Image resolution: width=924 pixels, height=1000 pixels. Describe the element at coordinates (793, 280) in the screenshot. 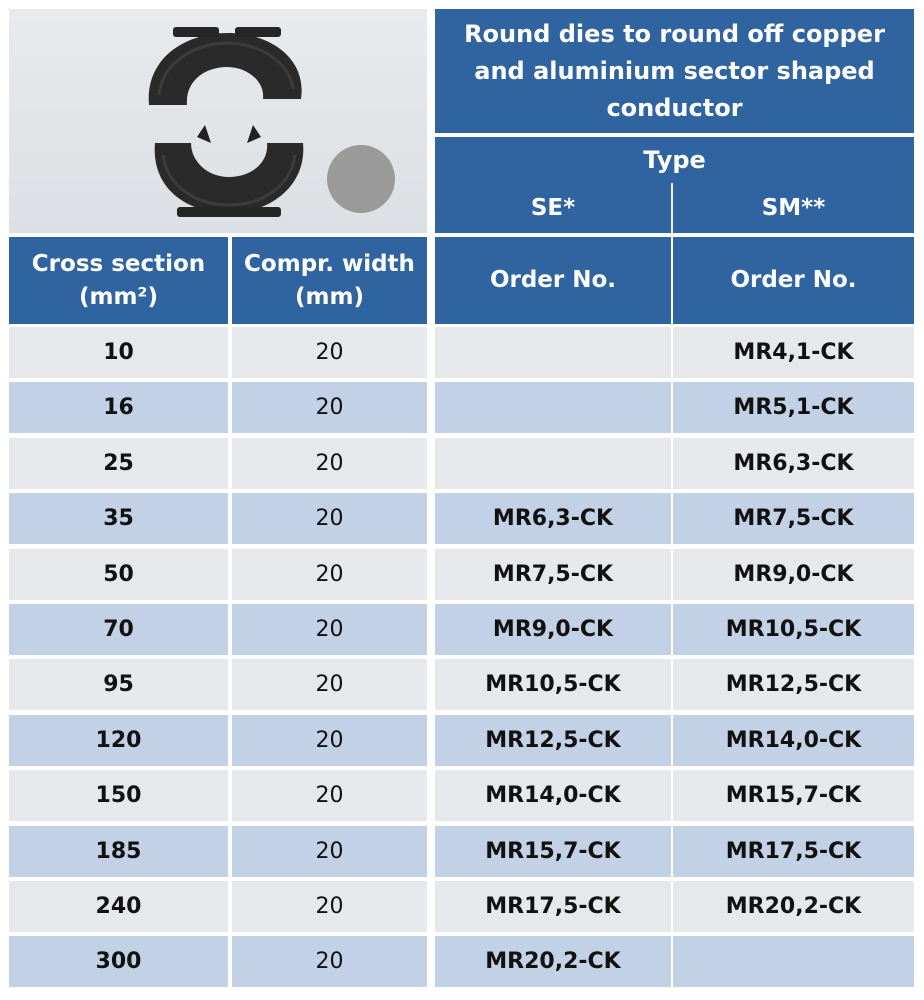

I see `sm-order-header: Order No.` at that location.